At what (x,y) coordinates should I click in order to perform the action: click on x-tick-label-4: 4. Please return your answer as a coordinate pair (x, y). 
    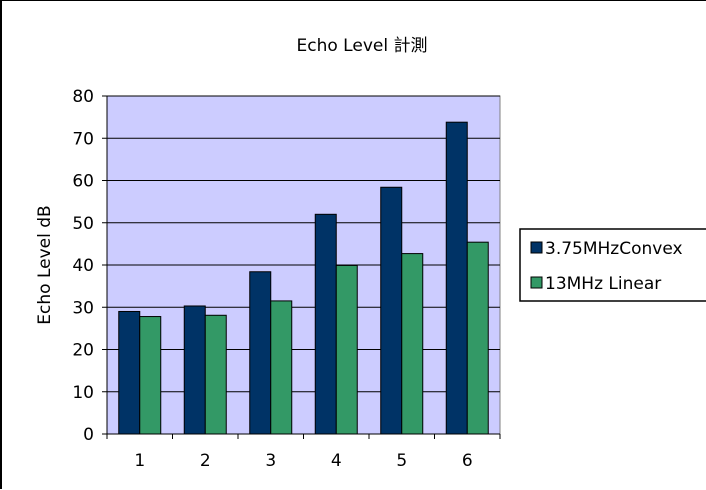
    Looking at the image, I should click on (336, 461).